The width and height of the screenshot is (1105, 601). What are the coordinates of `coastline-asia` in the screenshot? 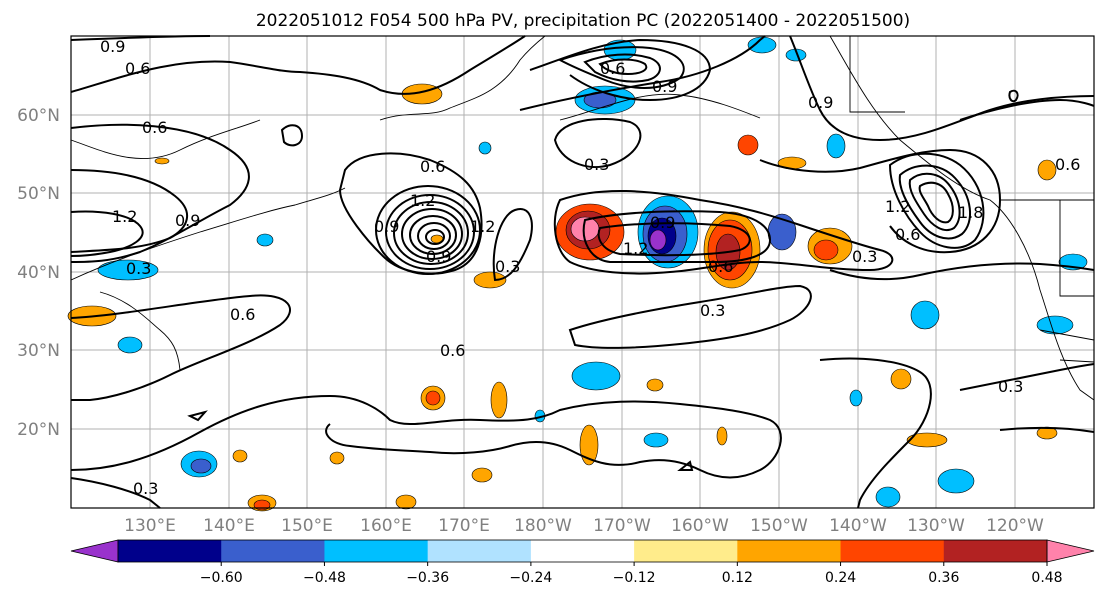 It's located at (208, 234).